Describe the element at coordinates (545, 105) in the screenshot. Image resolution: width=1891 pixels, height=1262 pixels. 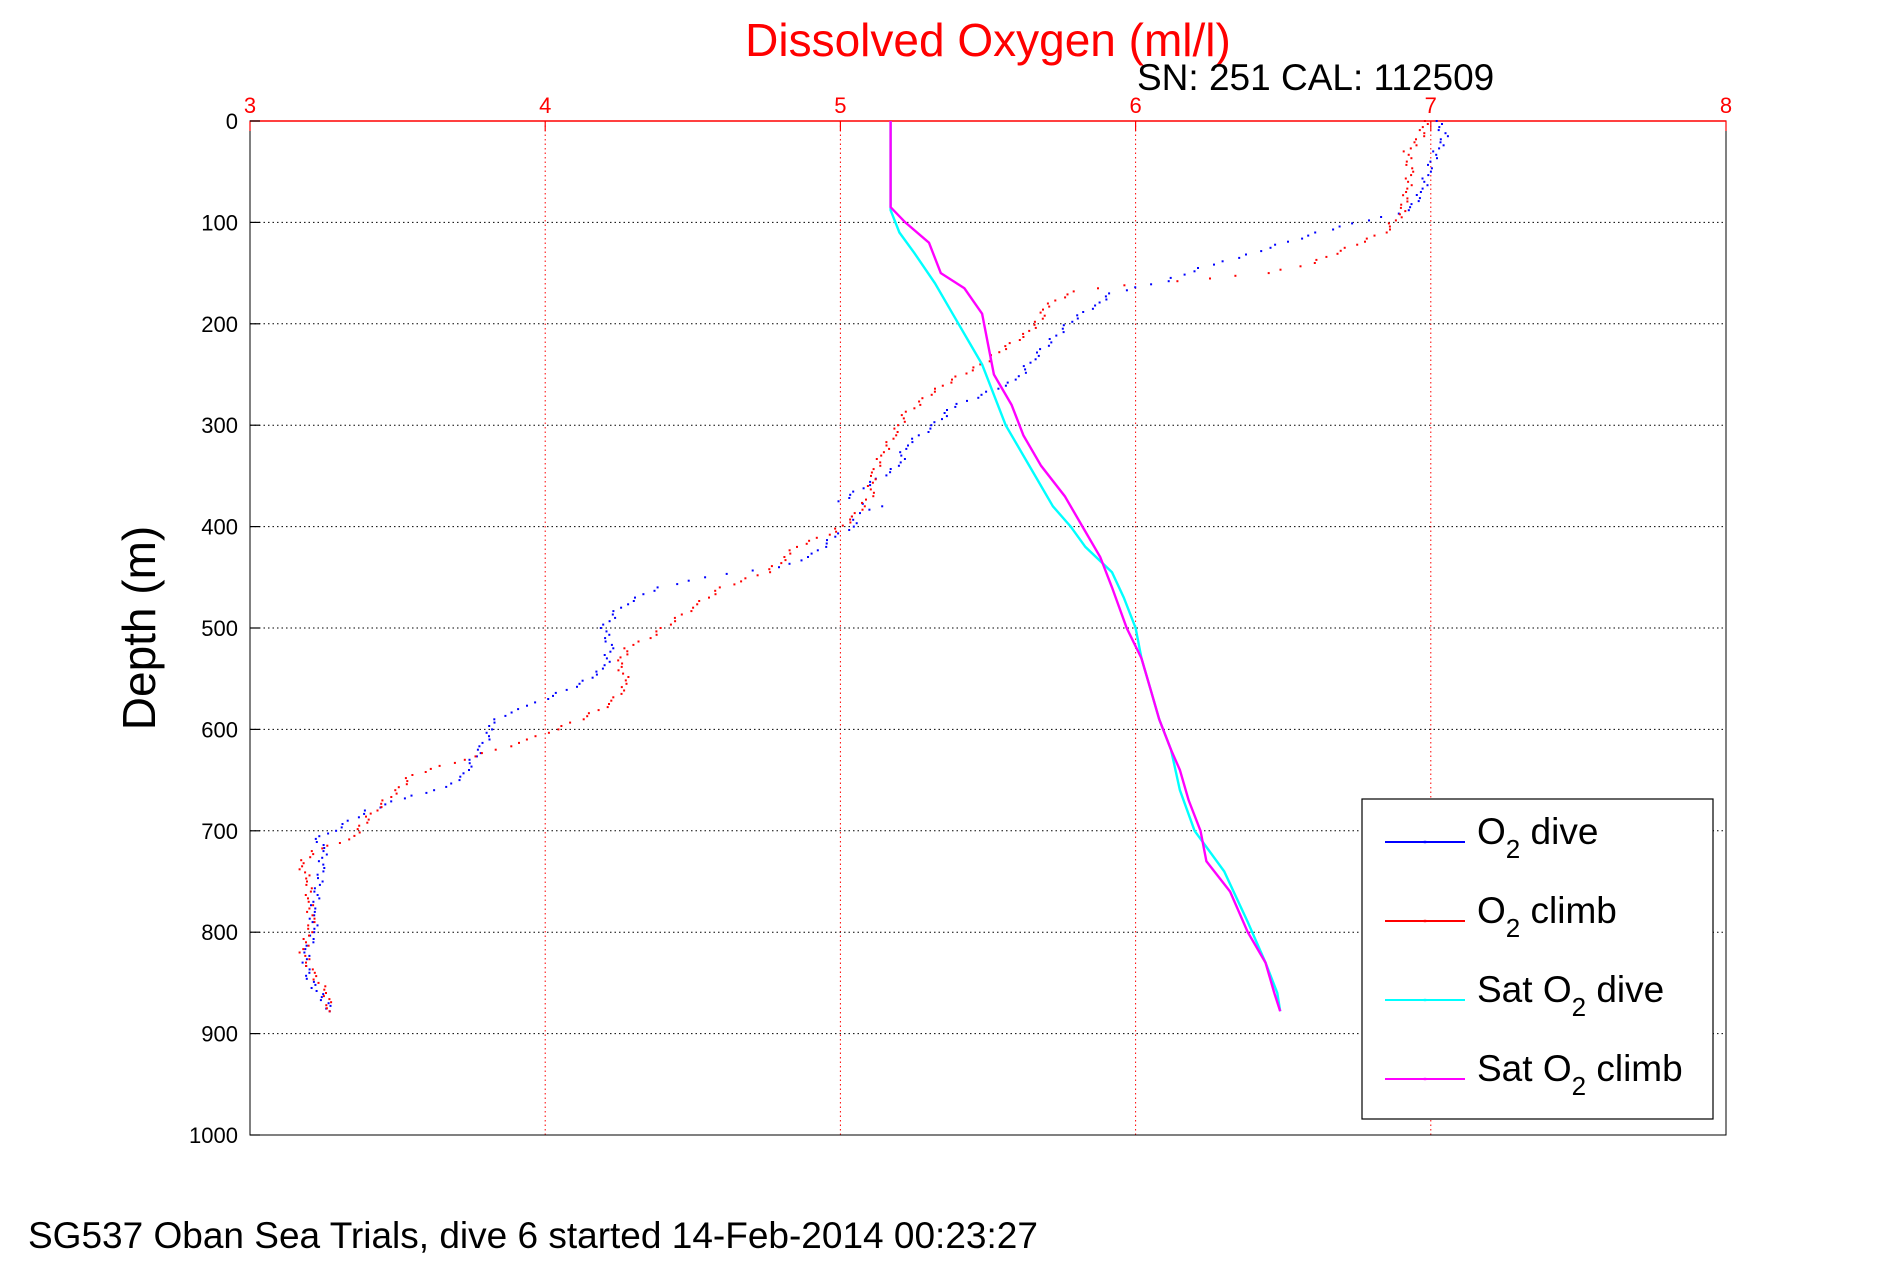
I see `x-tick-label: 4` at that location.